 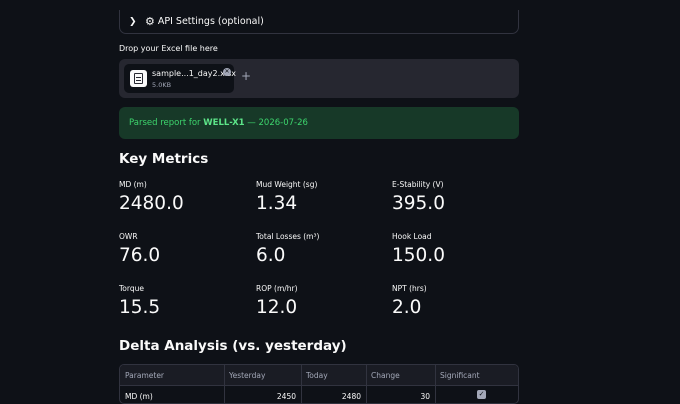 I want to click on metric-value: 395.0, so click(x=418, y=203).